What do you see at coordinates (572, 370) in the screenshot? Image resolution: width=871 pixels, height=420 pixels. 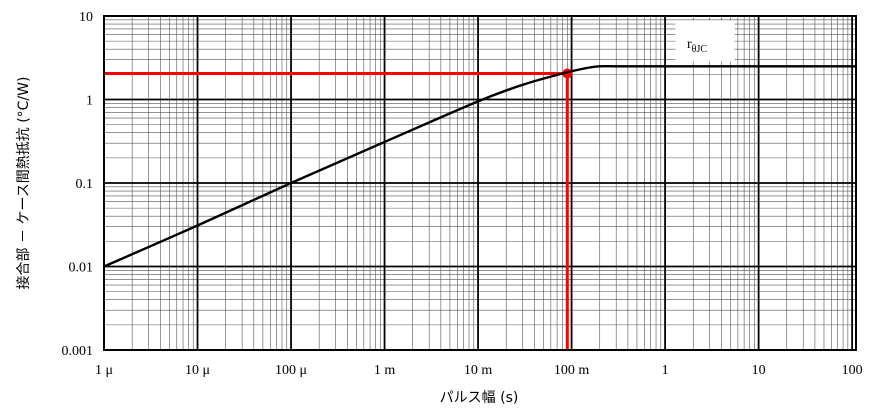 I see `x-tick-label: 100 m` at bounding box center [572, 370].